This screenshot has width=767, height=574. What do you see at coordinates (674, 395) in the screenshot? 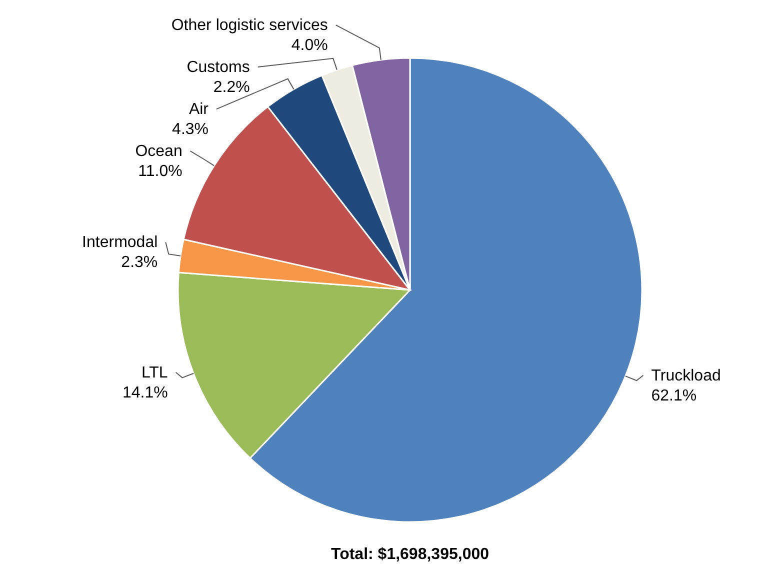
I see `data-label: 62.1%` at bounding box center [674, 395].